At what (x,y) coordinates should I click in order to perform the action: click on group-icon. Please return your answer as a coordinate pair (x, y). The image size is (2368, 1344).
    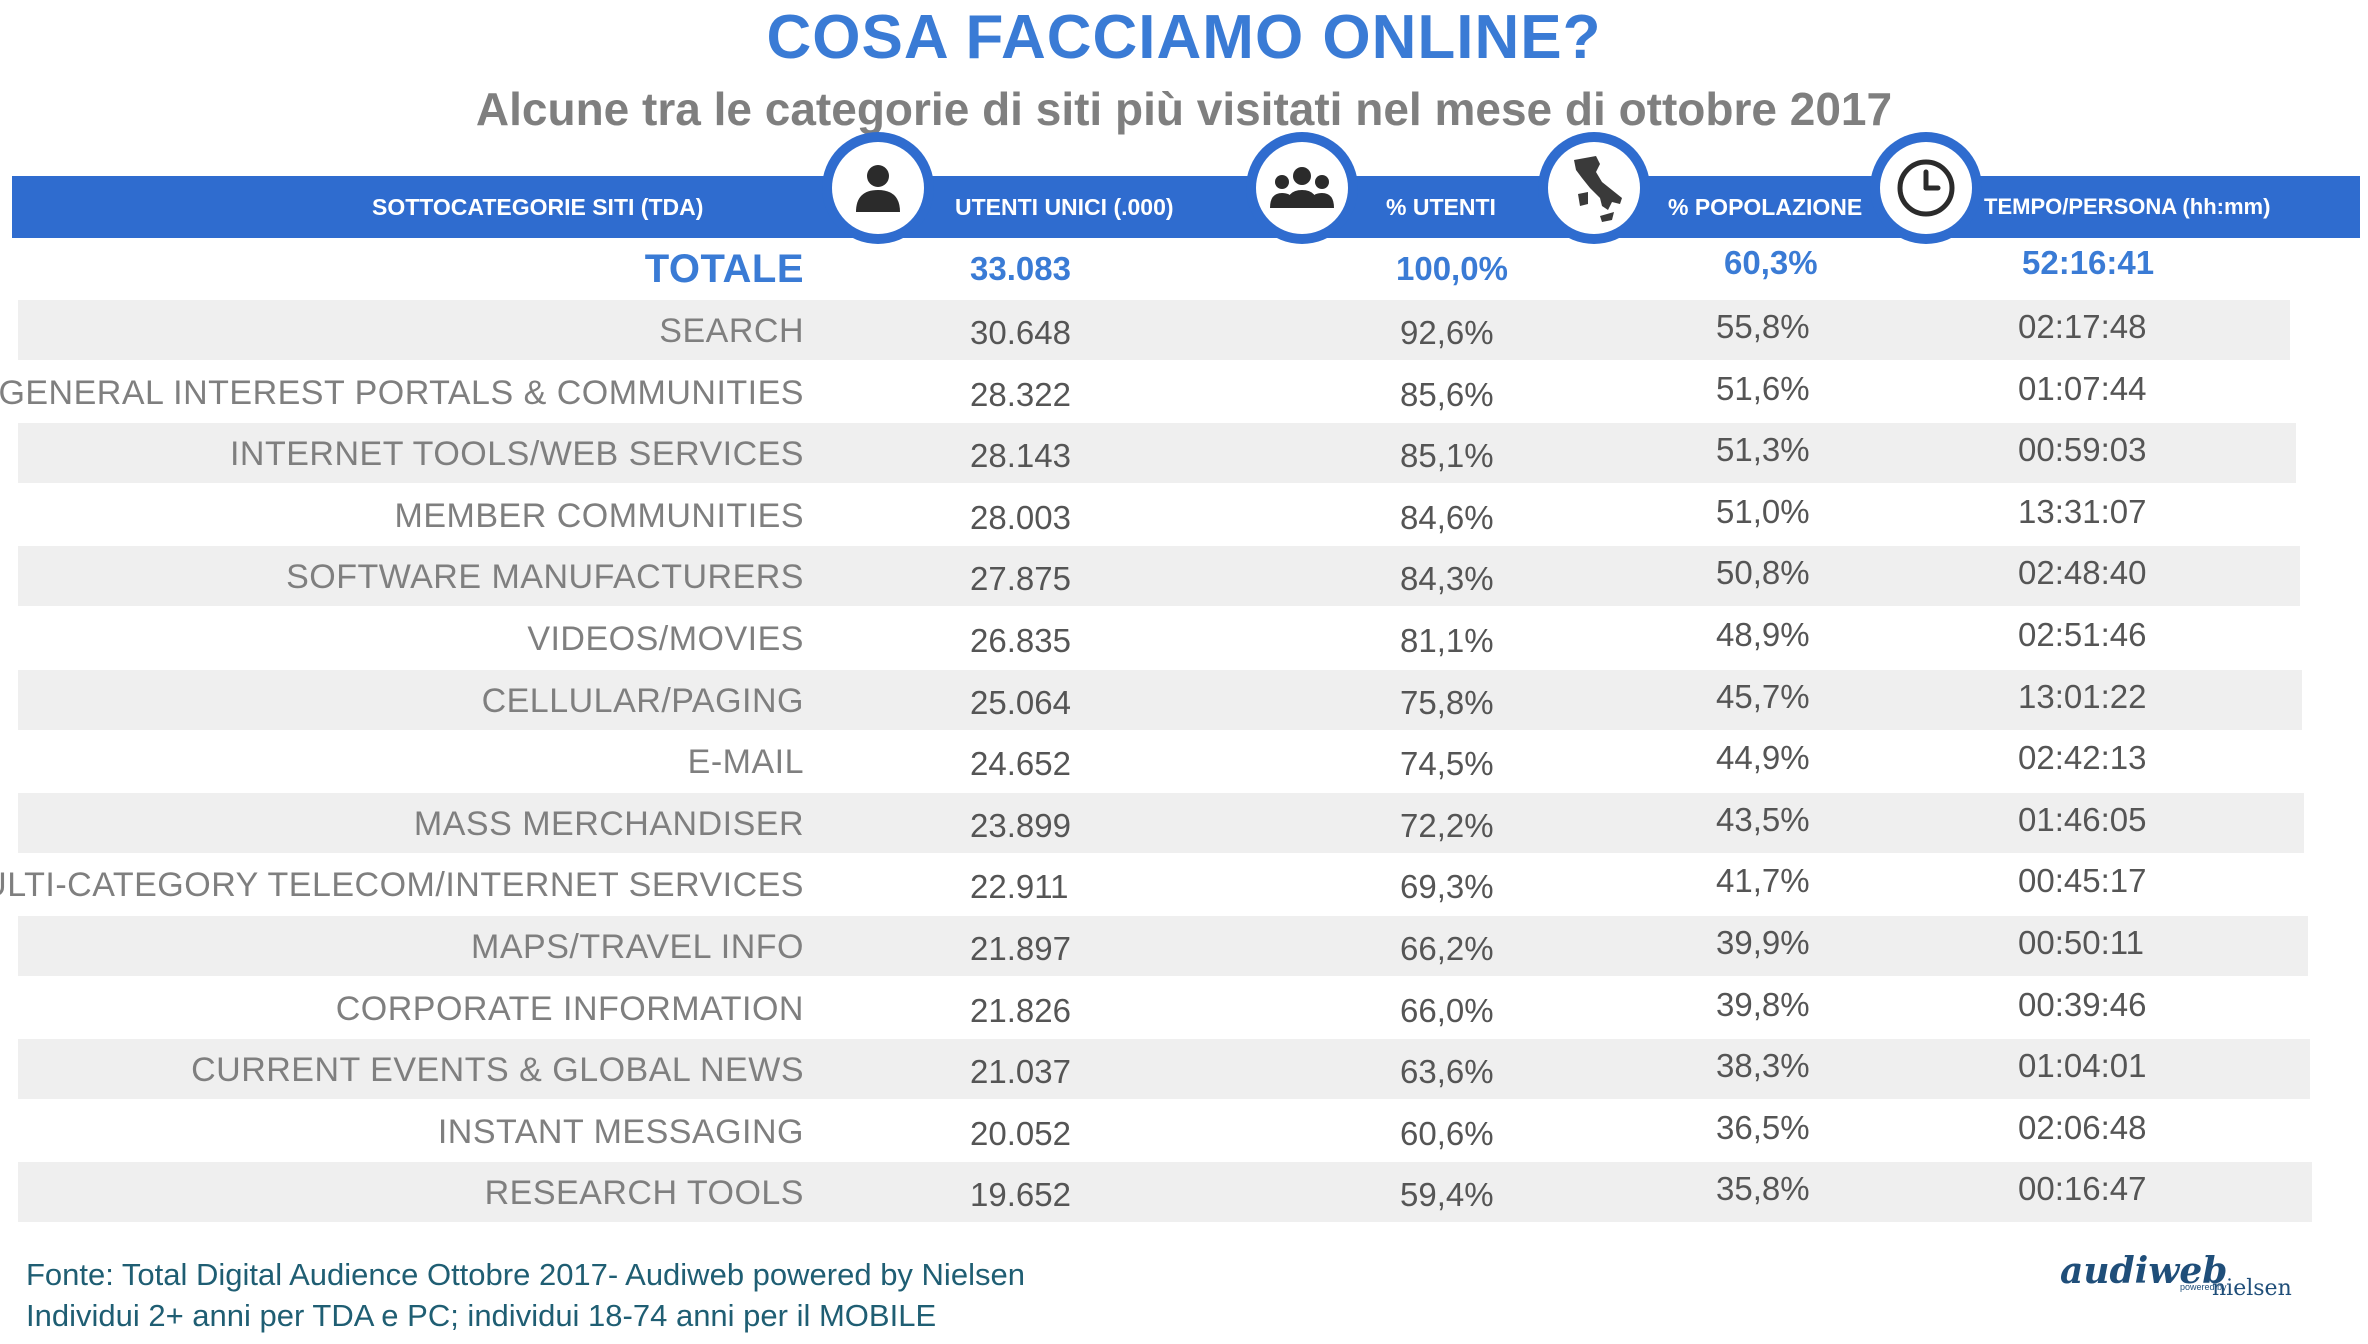
    Looking at the image, I should click on (1302, 187).